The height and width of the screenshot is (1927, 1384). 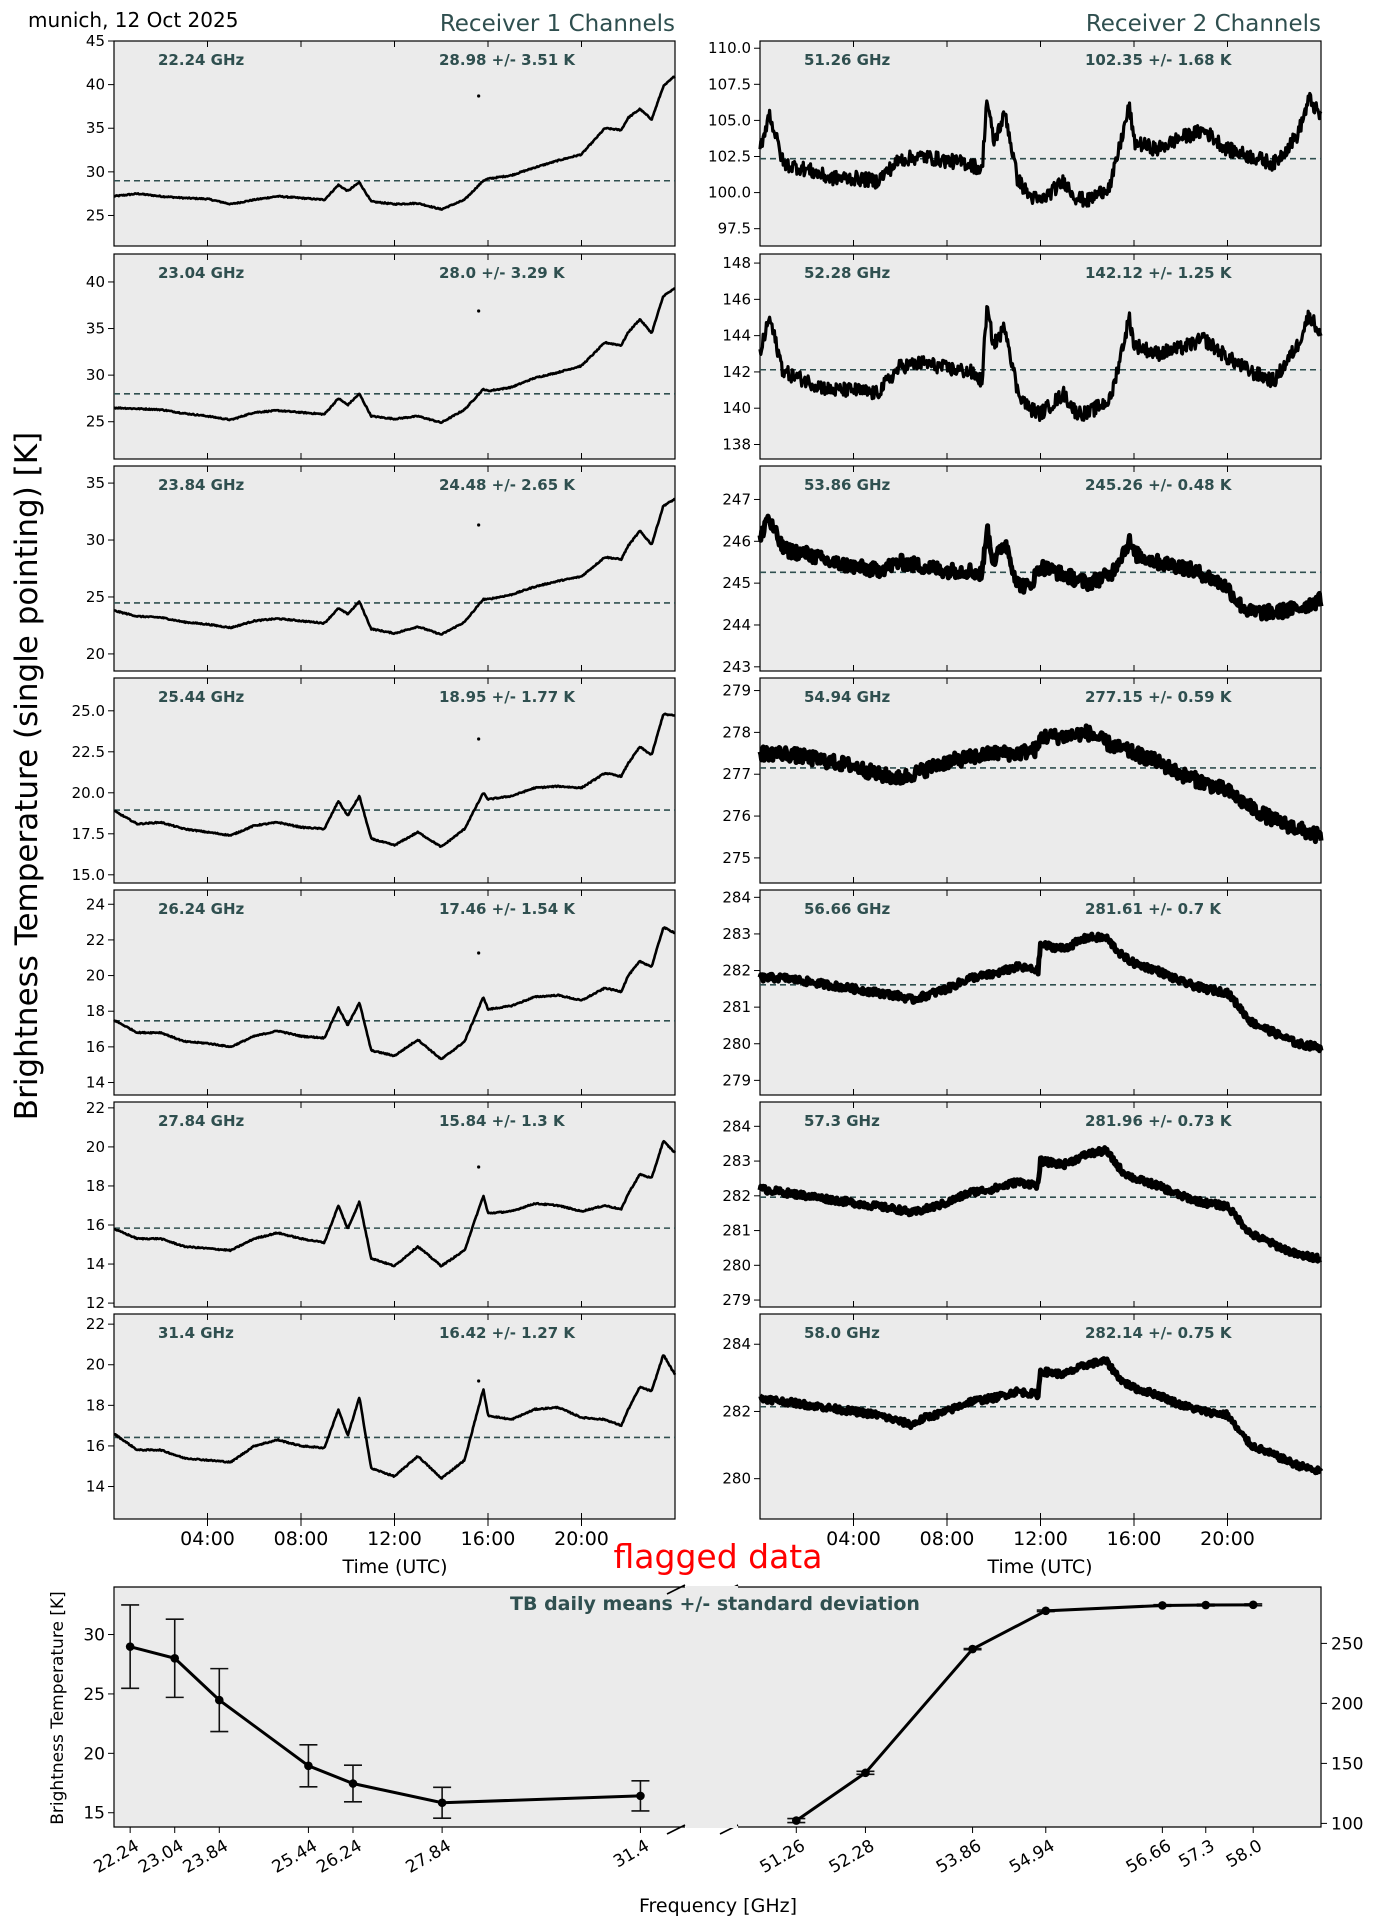 What do you see at coordinates (1039, 1567) in the screenshot?
I see `receiver2-x-axis-label: Time (UTC)` at bounding box center [1039, 1567].